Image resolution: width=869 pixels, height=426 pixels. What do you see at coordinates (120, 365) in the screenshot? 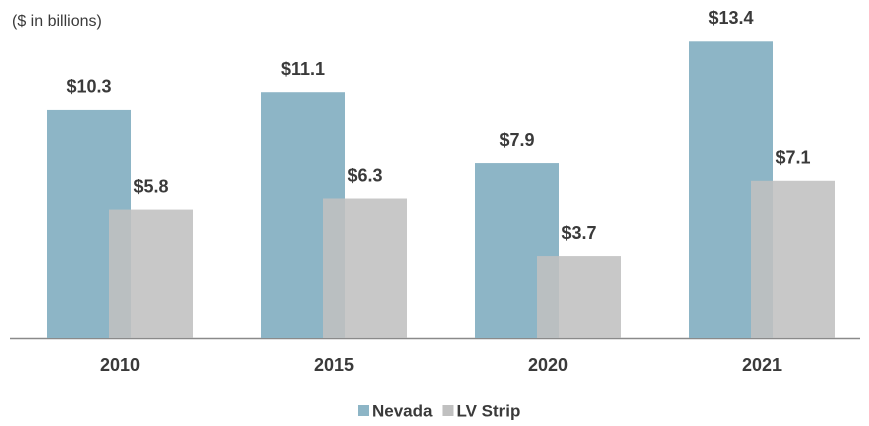
I see `x-tick-label: 2010` at bounding box center [120, 365].